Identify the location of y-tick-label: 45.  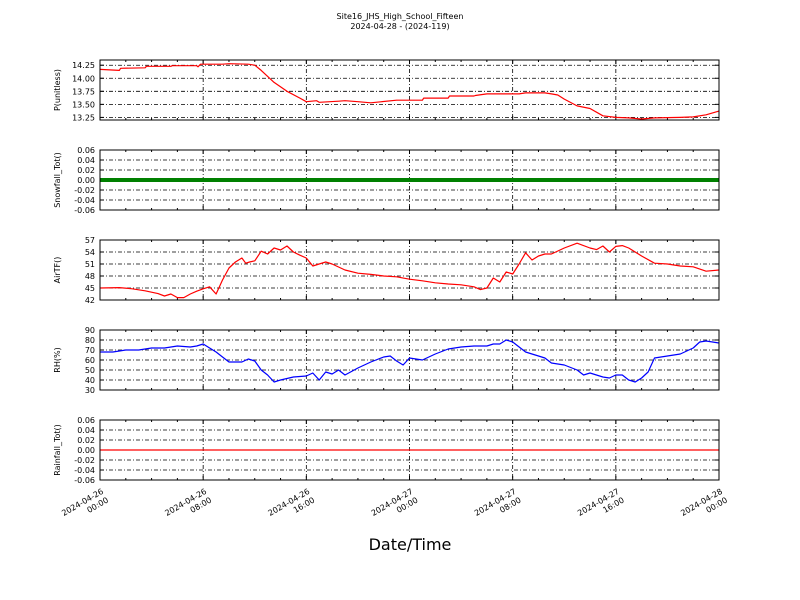
(90, 288).